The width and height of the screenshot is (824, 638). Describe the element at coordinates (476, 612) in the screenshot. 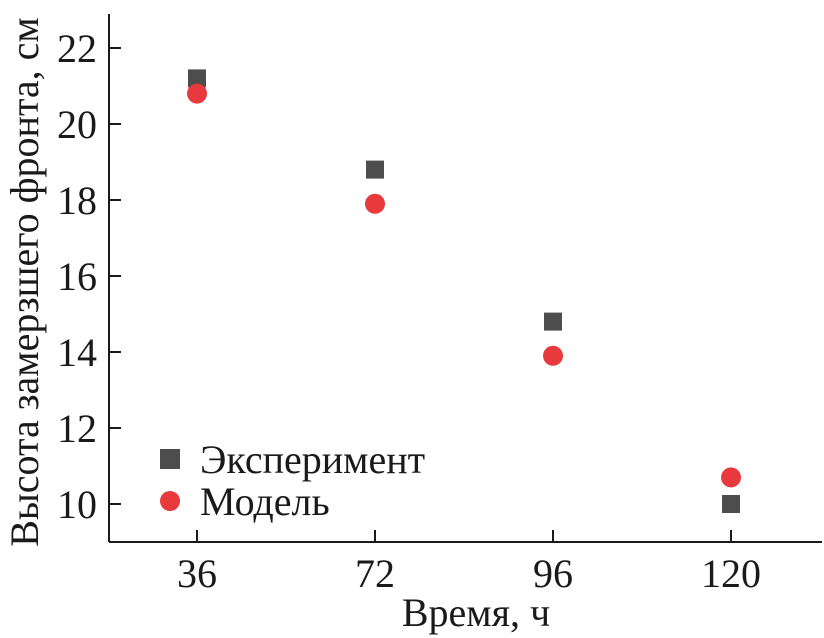

I see `x-axis-title: Время, ч` at that location.